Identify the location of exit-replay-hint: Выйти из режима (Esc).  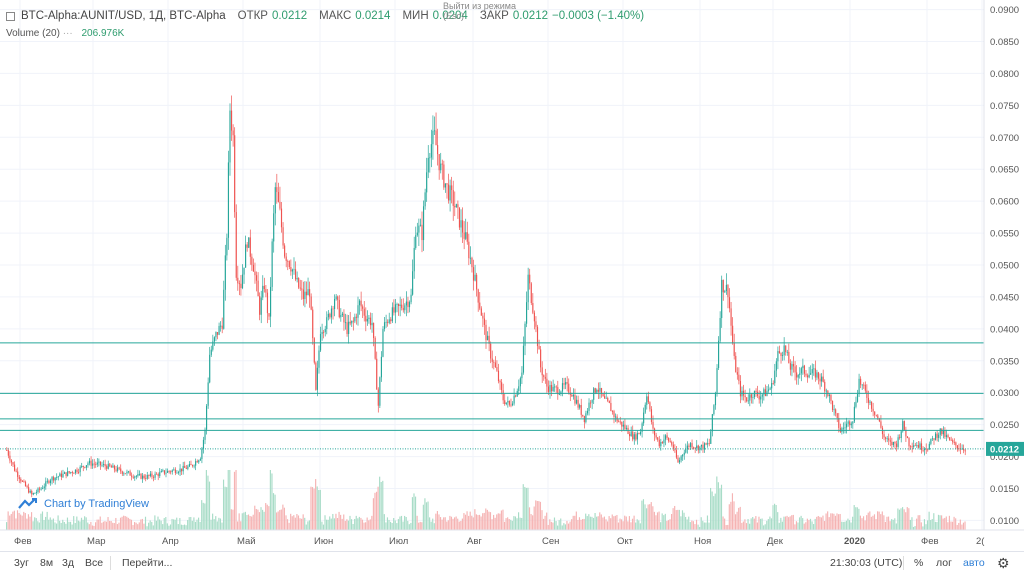
(479, 11).